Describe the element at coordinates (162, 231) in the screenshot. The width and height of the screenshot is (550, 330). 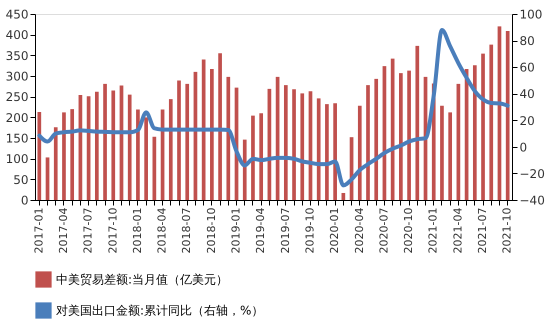
I see `x-tick-label: 2018-04` at that location.